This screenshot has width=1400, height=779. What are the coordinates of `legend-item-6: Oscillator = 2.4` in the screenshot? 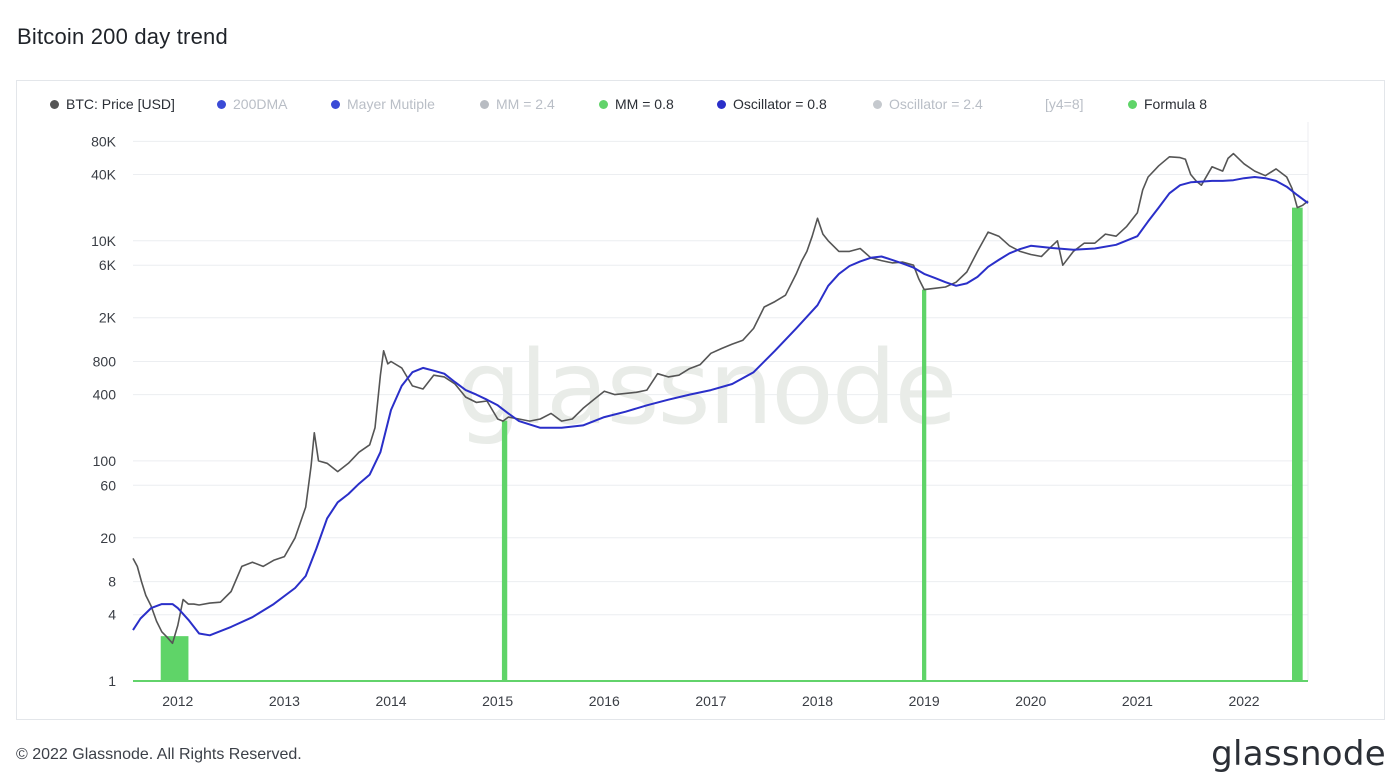 It's located at (928, 104).